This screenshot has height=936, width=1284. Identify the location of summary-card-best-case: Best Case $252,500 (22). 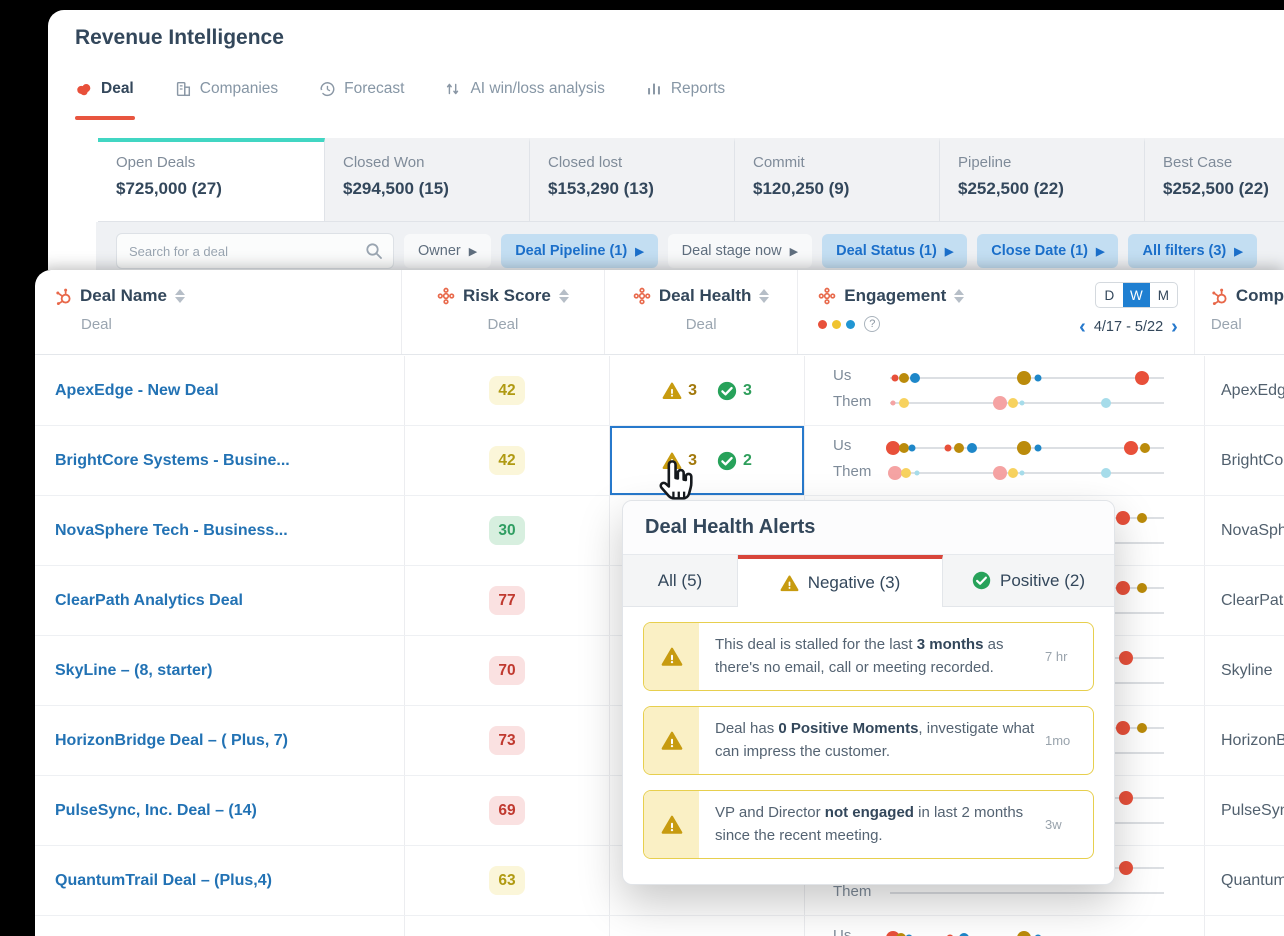
(1214, 179).